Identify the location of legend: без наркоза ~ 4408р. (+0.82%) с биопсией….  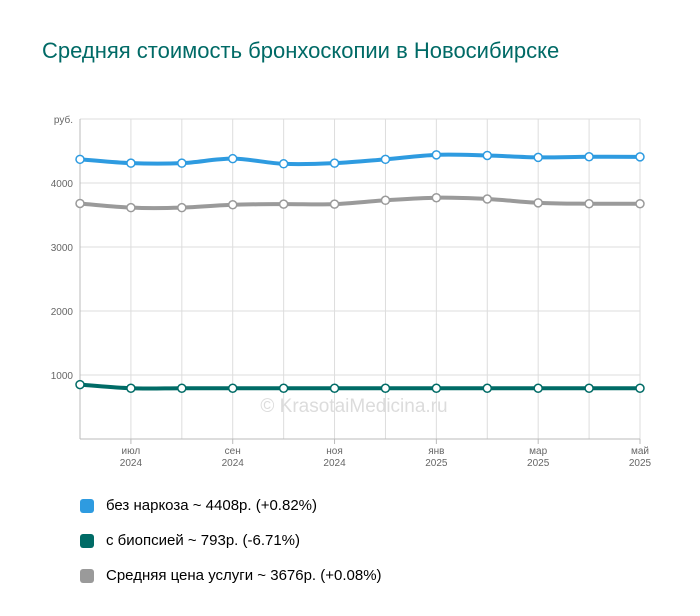
(231, 540).